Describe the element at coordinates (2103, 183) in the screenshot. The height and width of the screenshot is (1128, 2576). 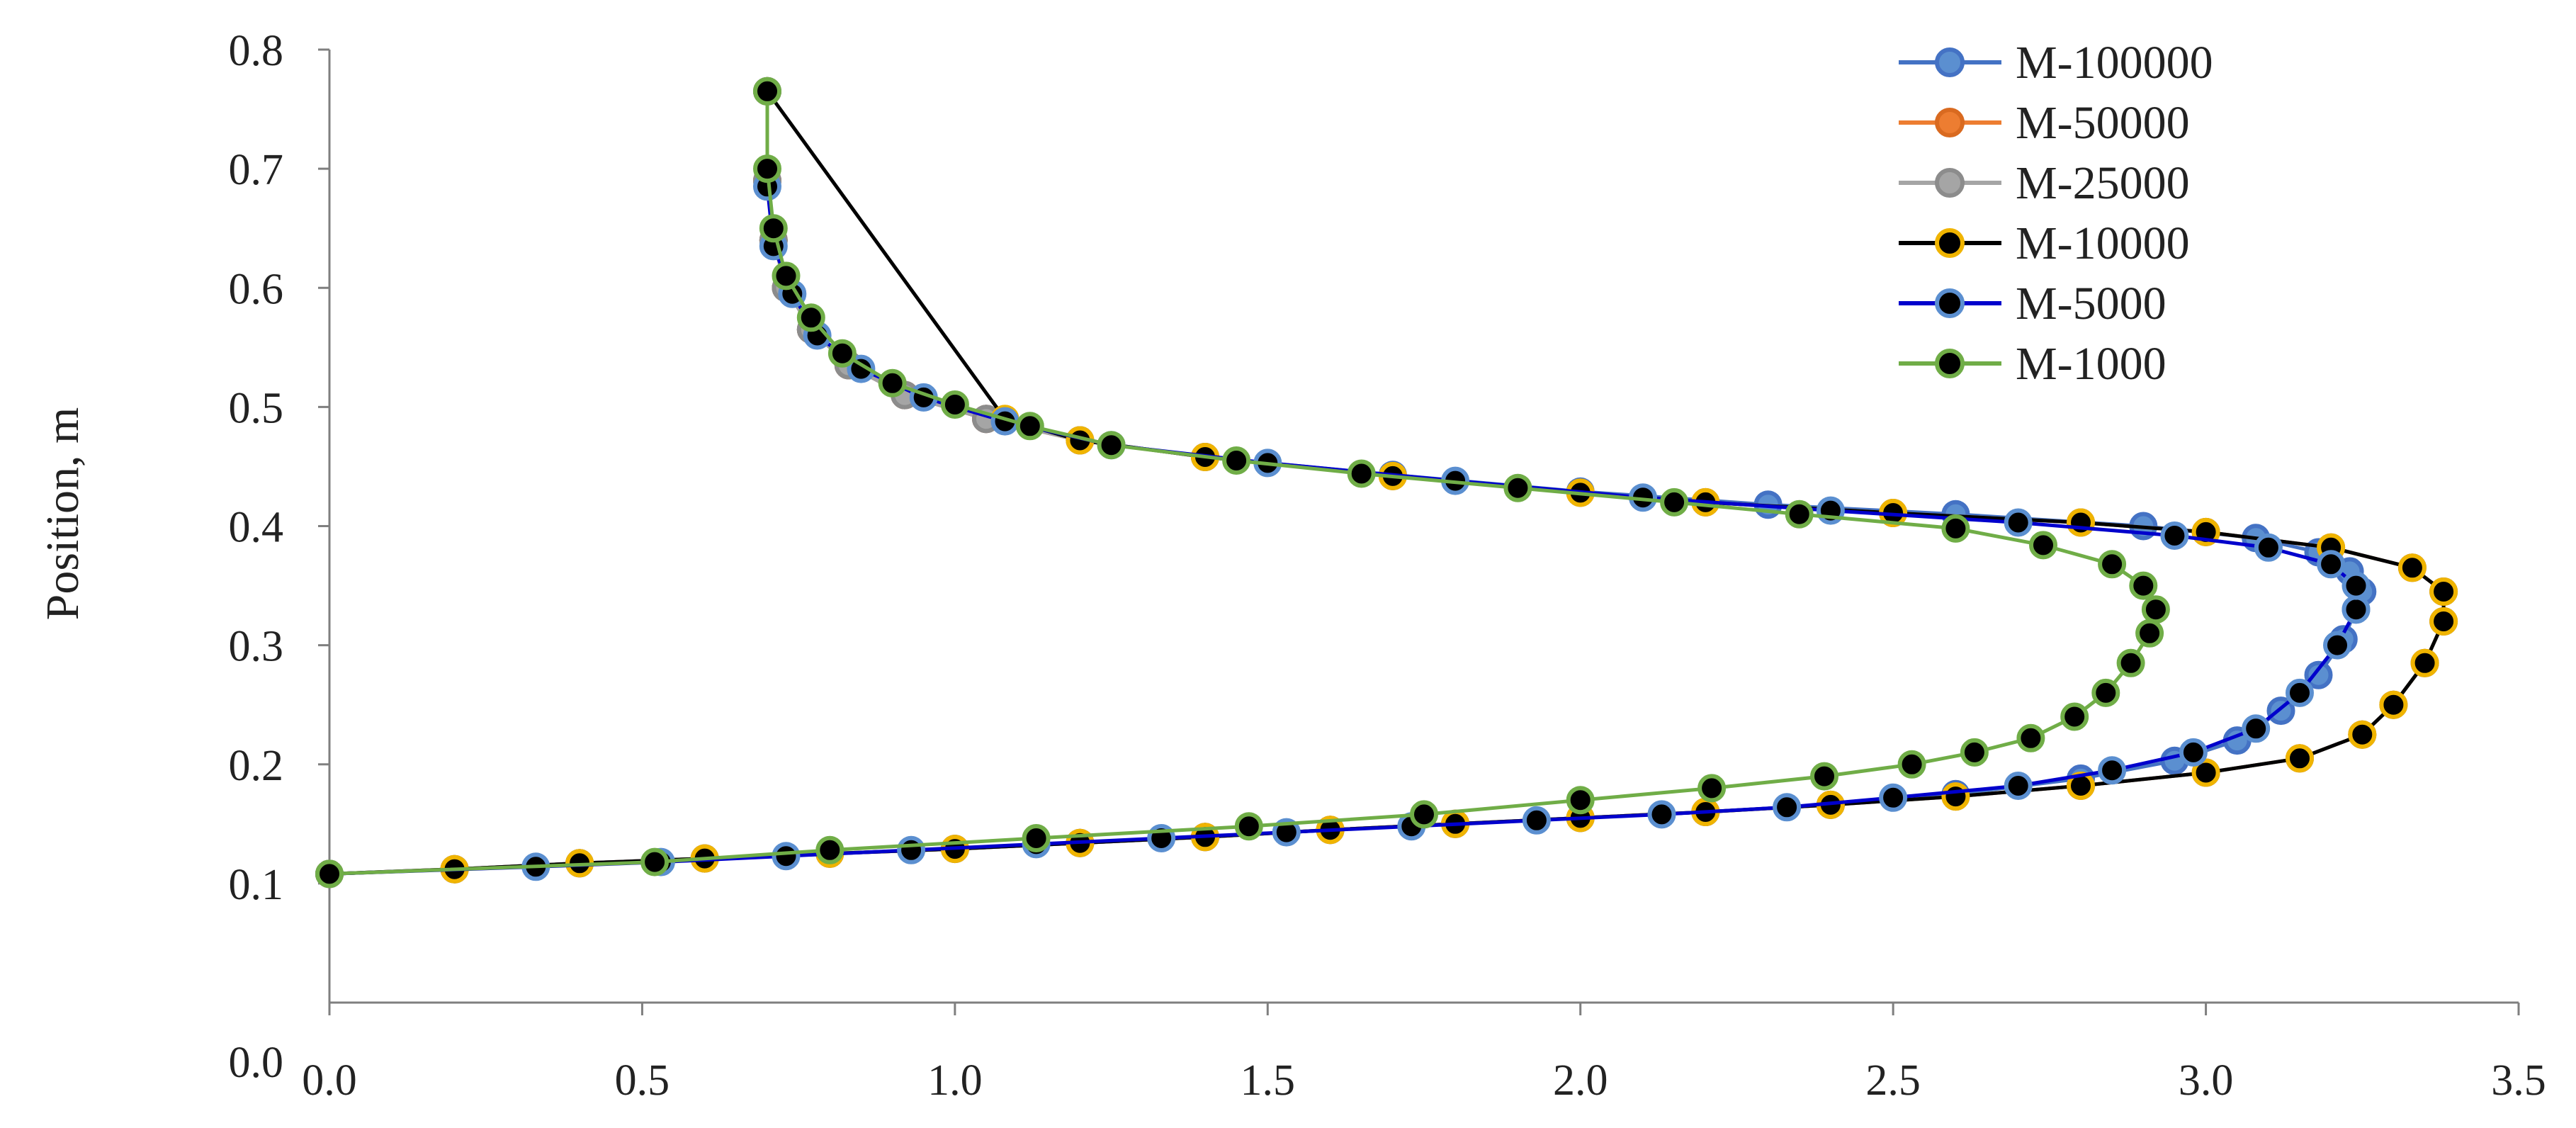
I see `legend-label: M-25000` at that location.